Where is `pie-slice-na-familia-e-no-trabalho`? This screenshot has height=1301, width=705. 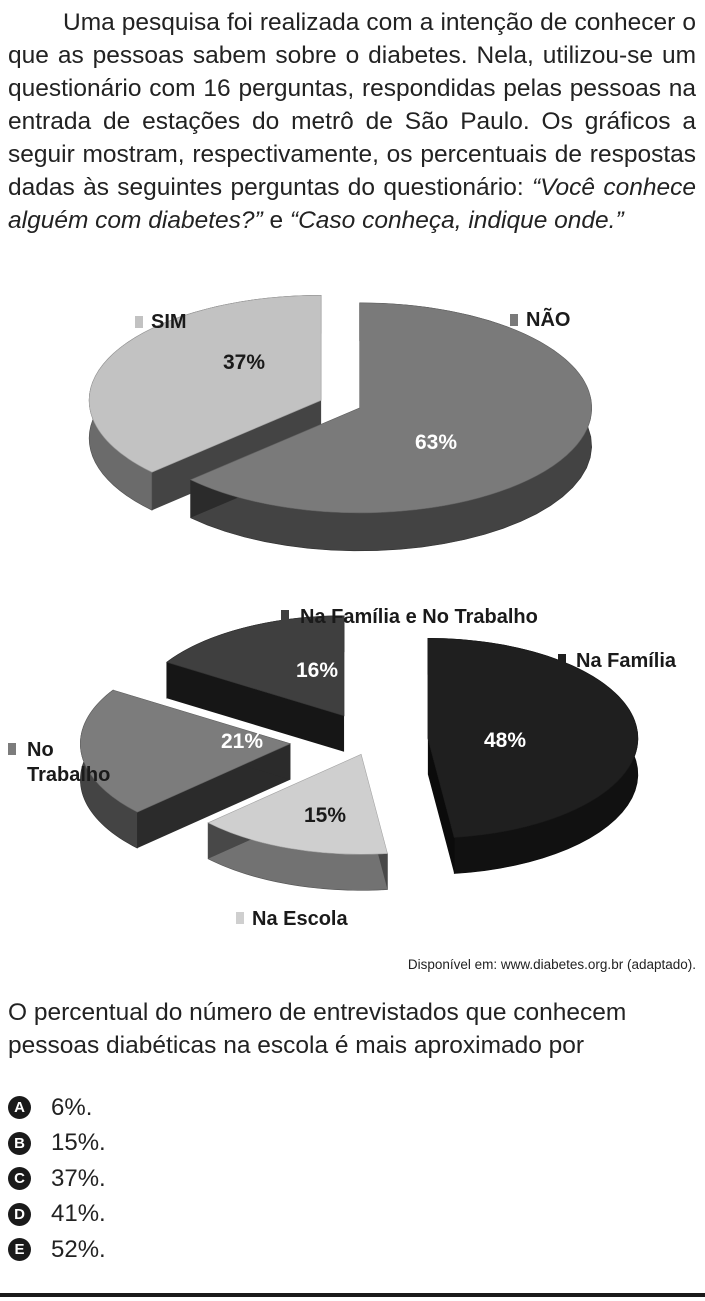
pie-slice-na-familia-e-no-trabalho is located at coordinates (255, 666).